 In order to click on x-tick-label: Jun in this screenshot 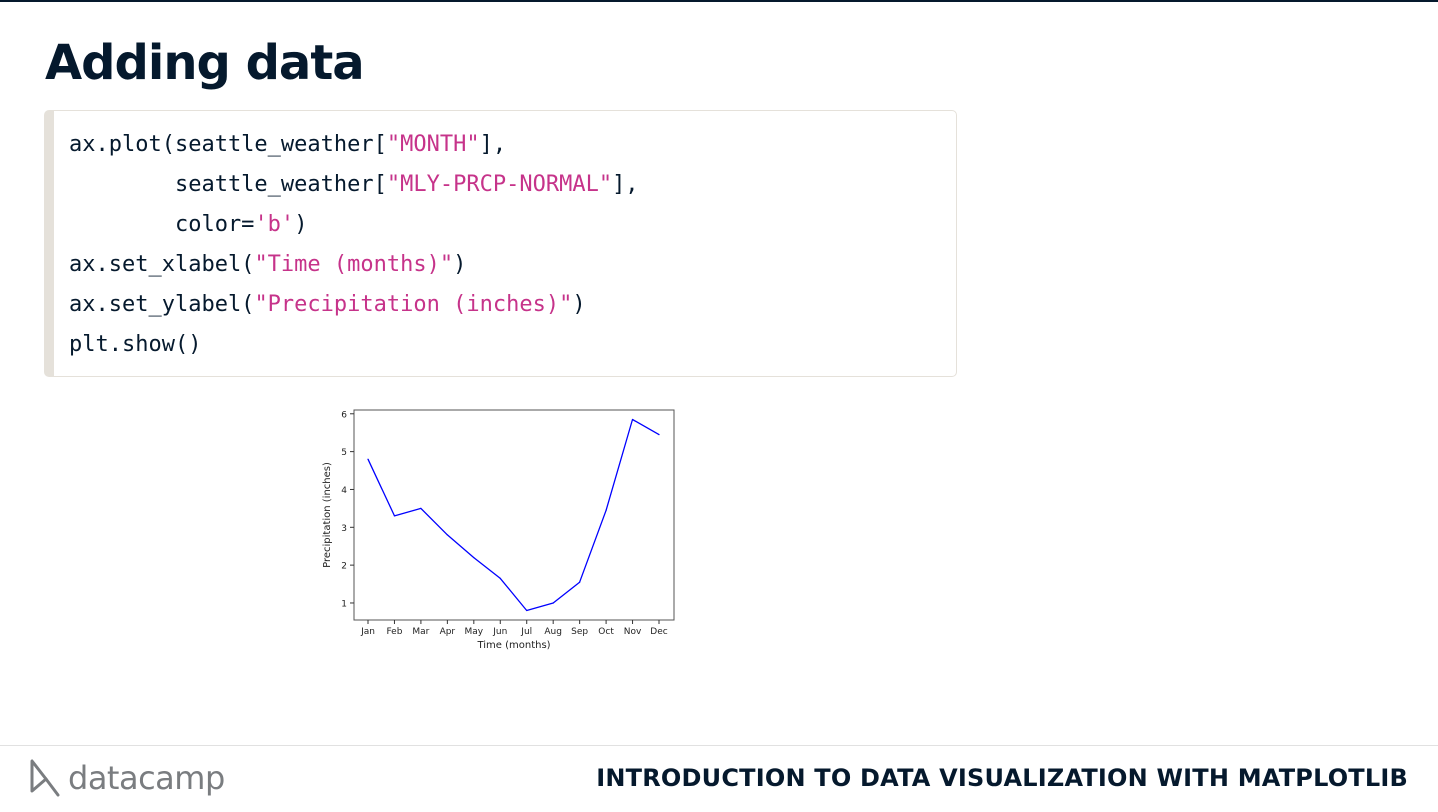, I will do `click(499, 632)`.